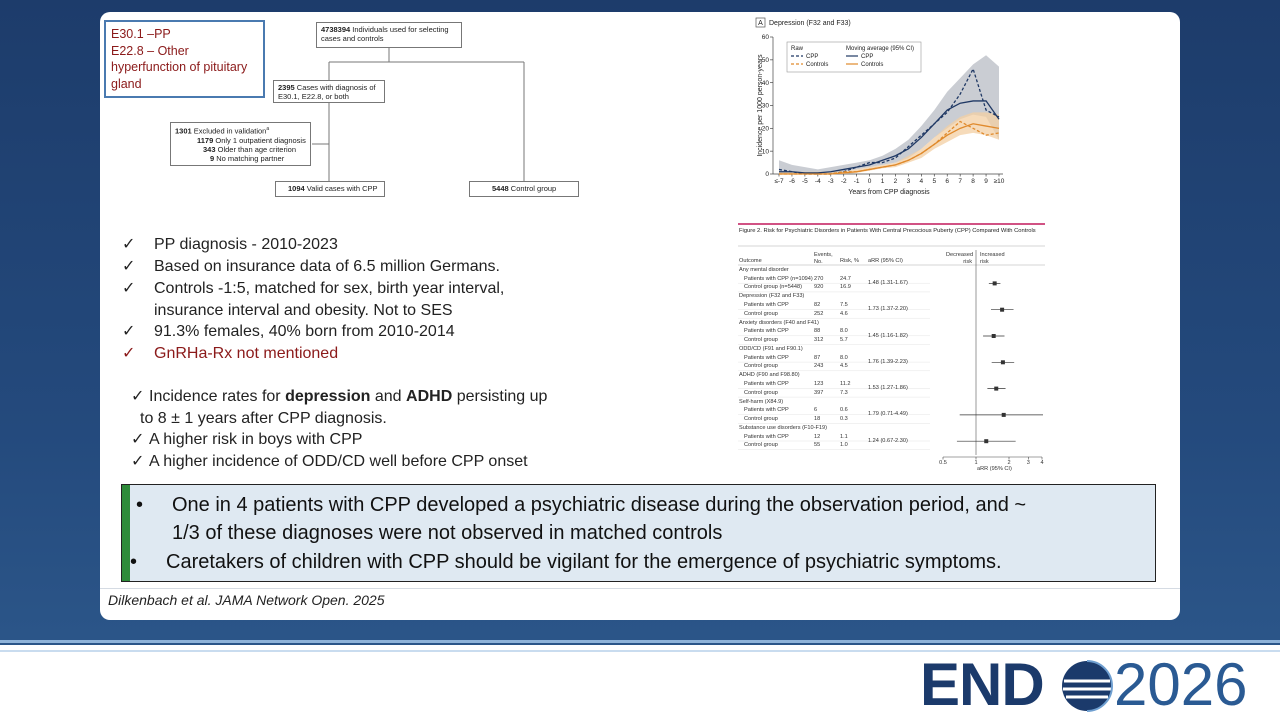  Describe the element at coordinates (766, 106) in the screenshot. I see `y-tick-label: 30` at that location.